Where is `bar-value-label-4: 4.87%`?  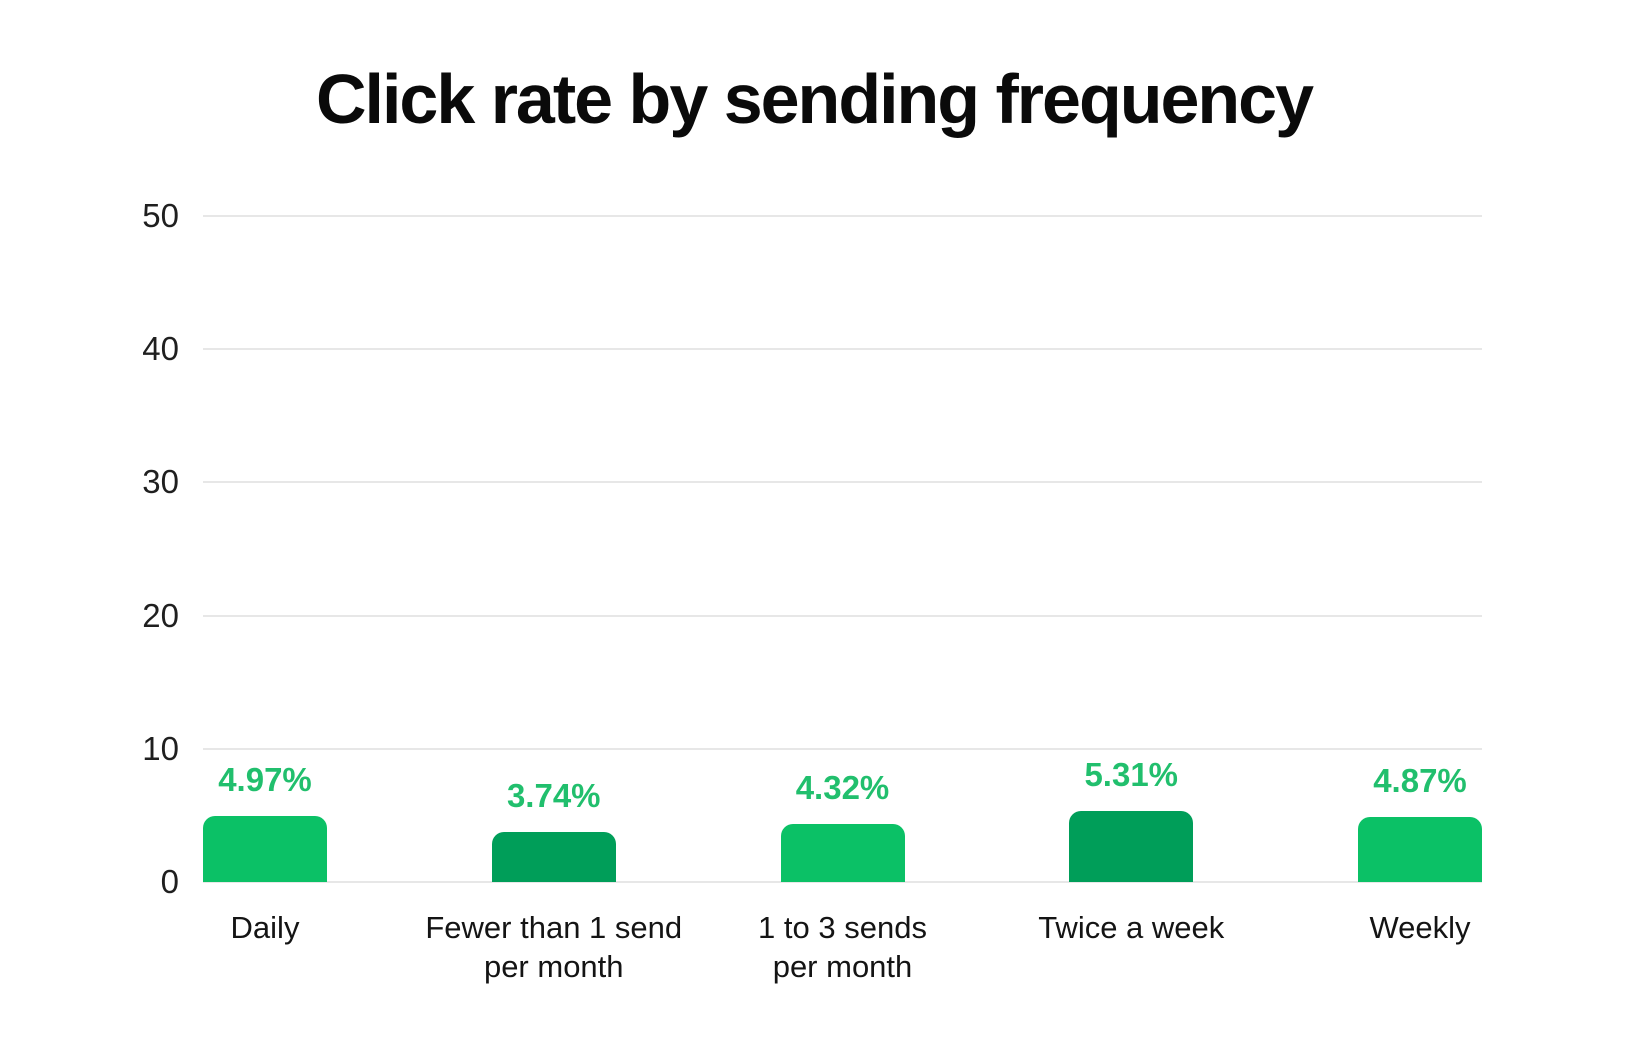
bar-value-label-4: 4.87% is located at coordinates (1420, 781).